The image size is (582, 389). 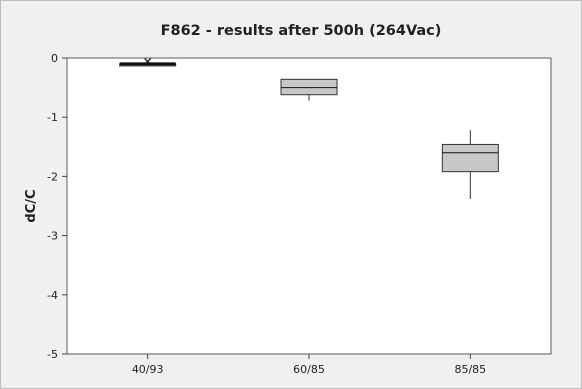 I want to click on chart-title: F862 - results after 500h (264Vac), so click(x=301, y=31).